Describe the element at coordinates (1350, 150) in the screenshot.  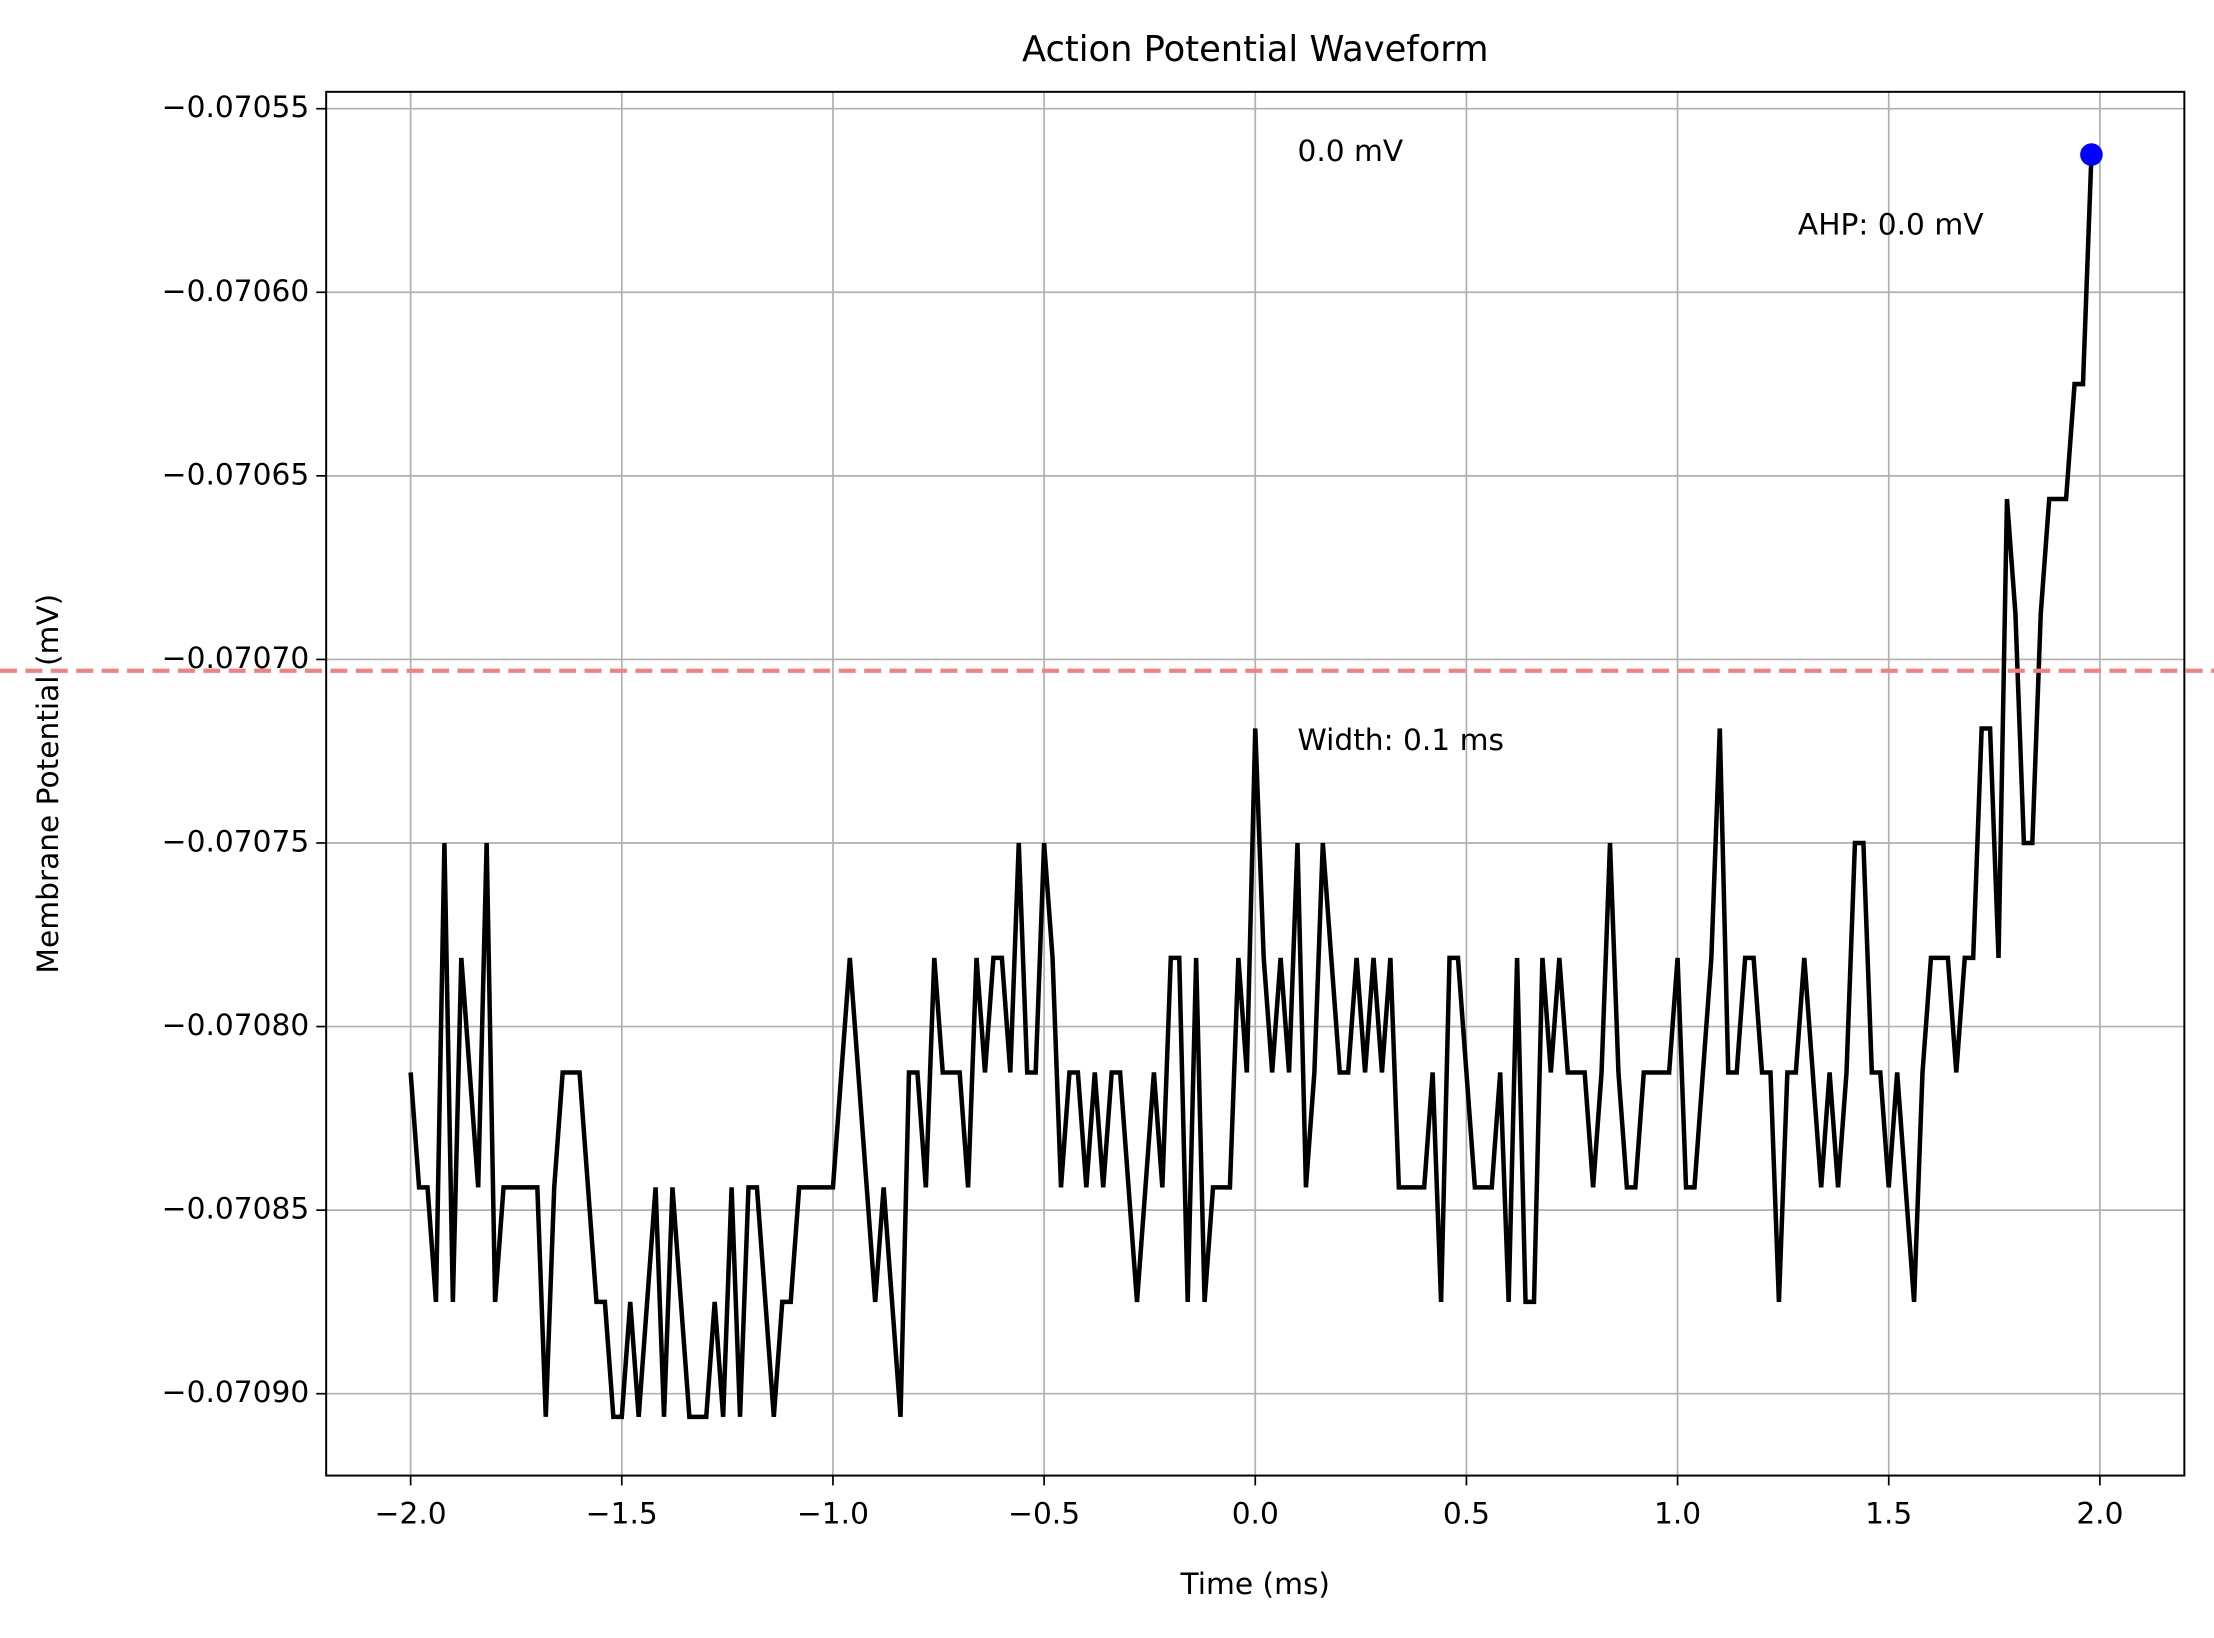
I see `annotation: 0.0 mV` at that location.